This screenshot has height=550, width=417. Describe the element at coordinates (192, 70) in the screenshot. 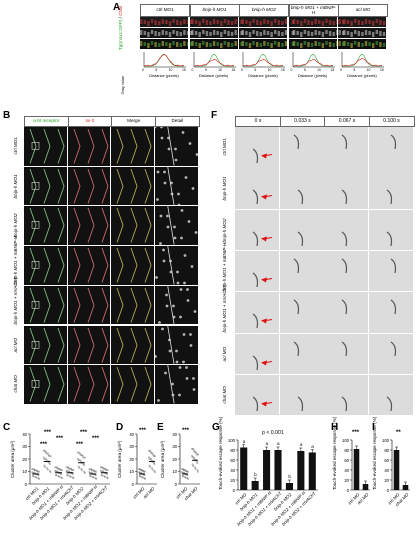

I see `a-plot-tick-1-0: 0` at that location.